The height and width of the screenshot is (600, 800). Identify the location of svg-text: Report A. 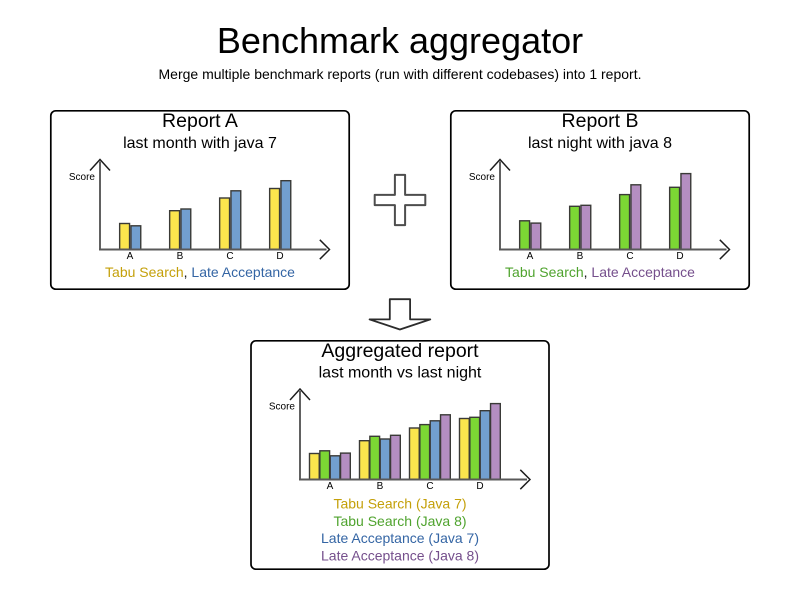
(200, 121).